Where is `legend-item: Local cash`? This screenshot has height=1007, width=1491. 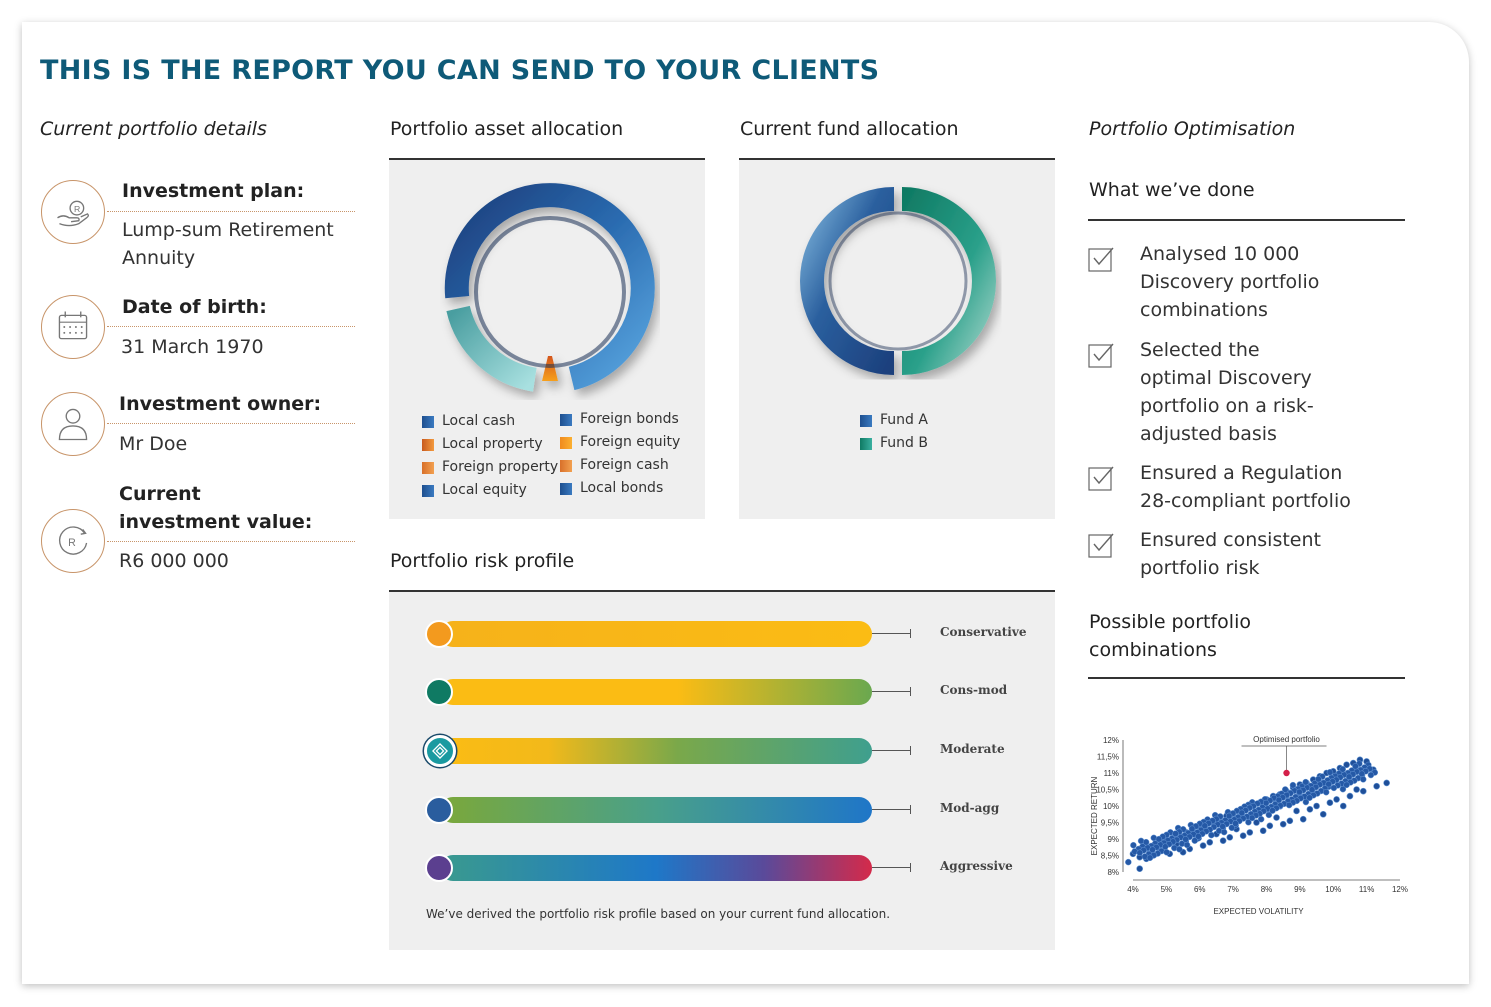
legend-item: Local cash is located at coordinates (490, 421).